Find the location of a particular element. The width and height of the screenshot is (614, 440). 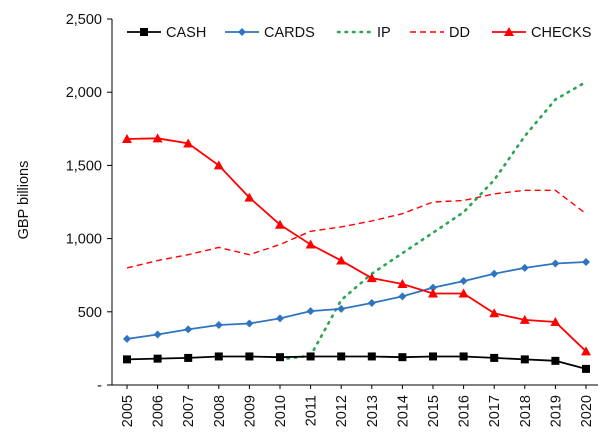

series-dd is located at coordinates (356, 229).